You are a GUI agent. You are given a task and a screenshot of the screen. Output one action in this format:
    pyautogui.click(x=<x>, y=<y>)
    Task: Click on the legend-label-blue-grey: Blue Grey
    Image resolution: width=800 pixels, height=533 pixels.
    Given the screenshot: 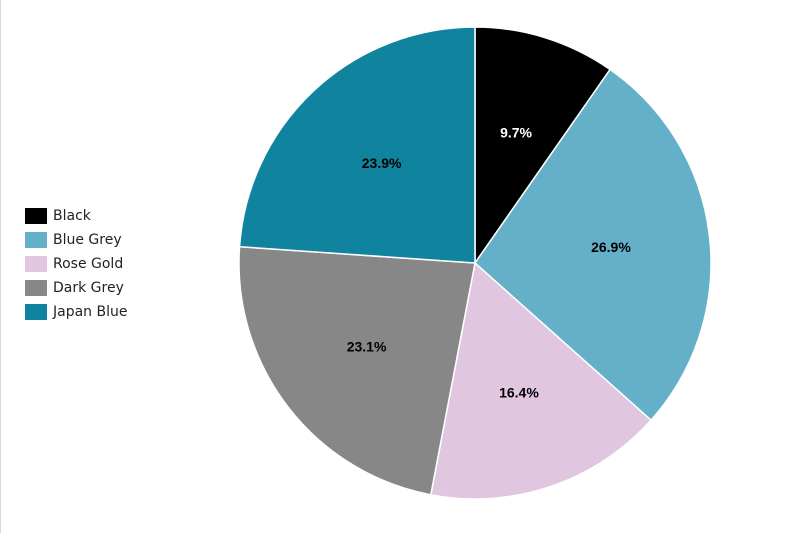 What is the action you would take?
    pyautogui.click(x=87, y=240)
    